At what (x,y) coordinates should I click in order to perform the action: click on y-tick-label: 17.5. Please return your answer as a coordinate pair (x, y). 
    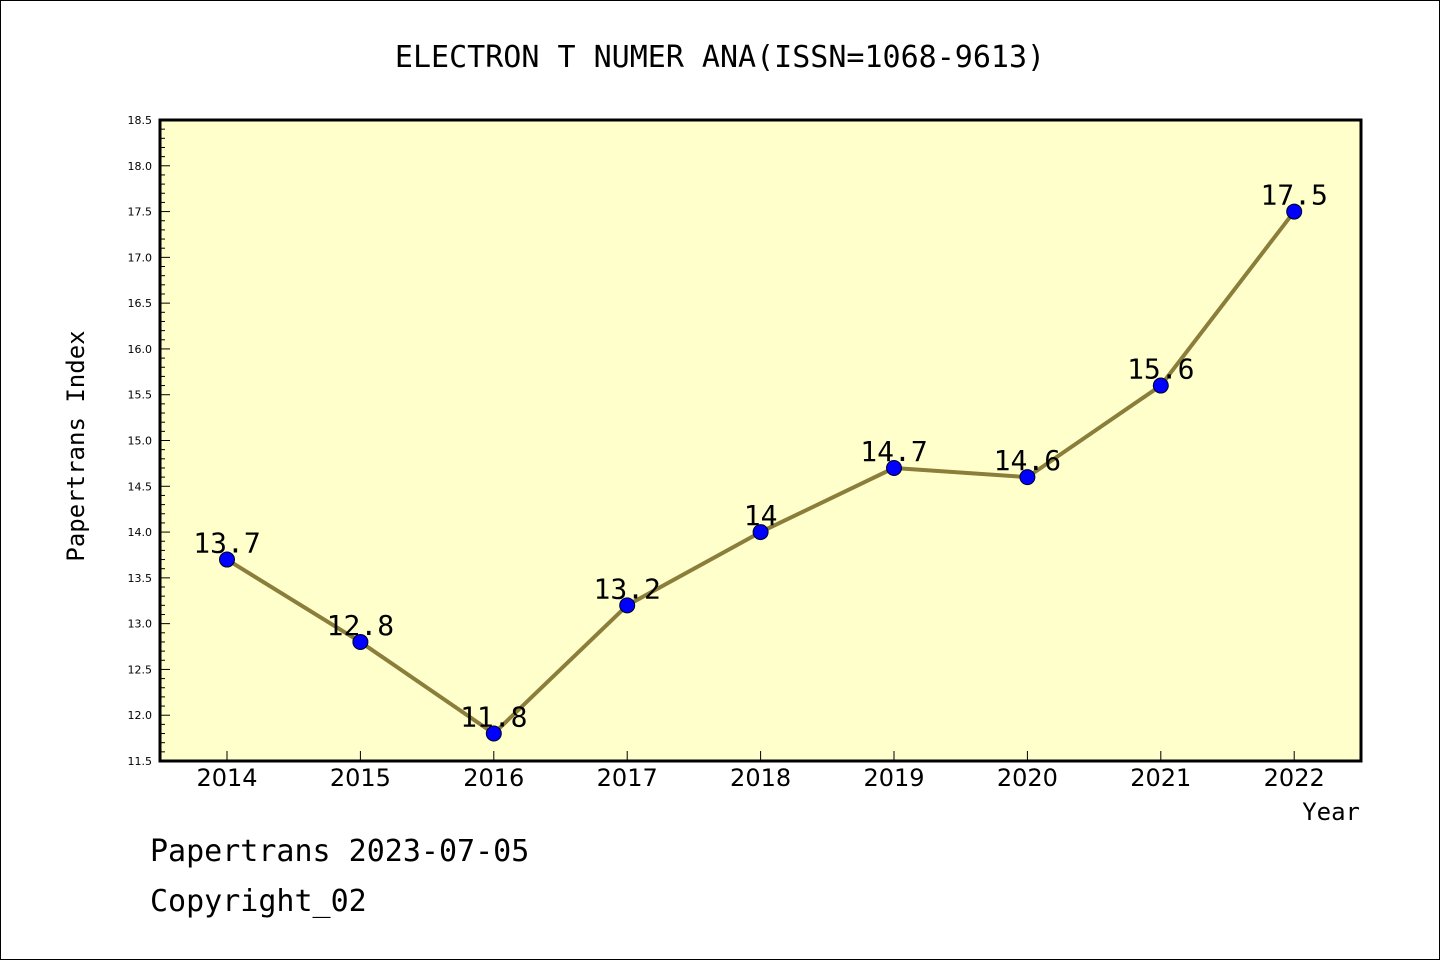
    Looking at the image, I should click on (140, 212).